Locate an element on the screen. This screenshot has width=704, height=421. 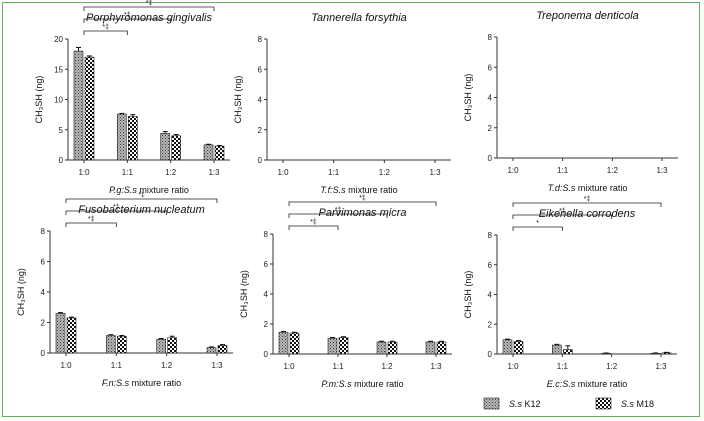
x-axis-label: P.g:S.s mixture ratio is located at coordinates (149, 190).